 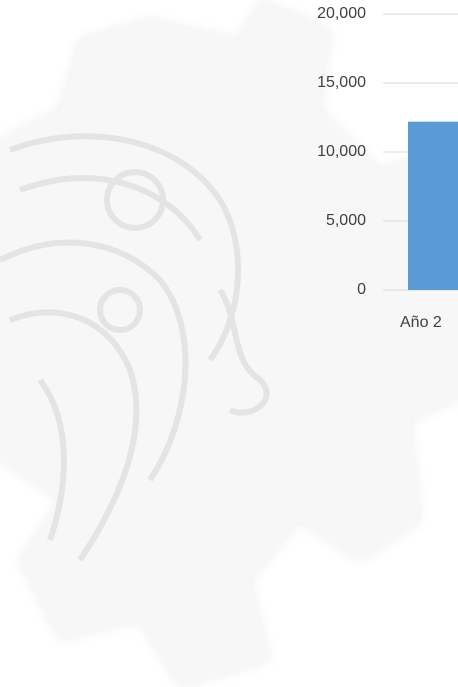 What do you see at coordinates (341, 151) in the screenshot?
I see `y-tick-label: 10,000` at bounding box center [341, 151].